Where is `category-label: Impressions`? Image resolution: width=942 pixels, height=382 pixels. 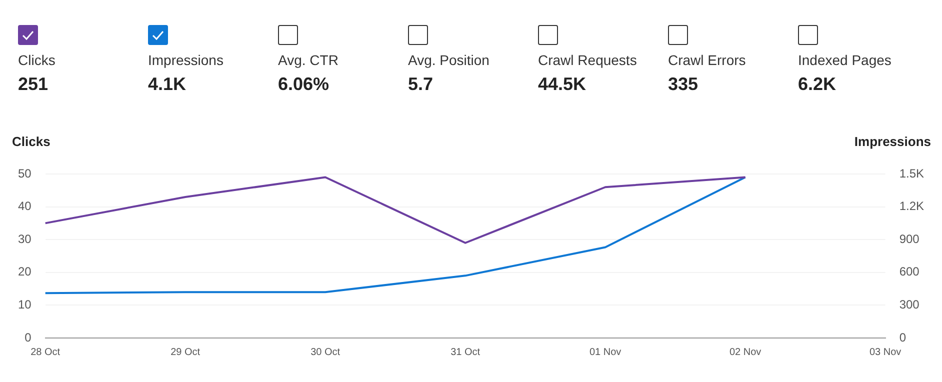 category-label: Impressions is located at coordinates (186, 60).